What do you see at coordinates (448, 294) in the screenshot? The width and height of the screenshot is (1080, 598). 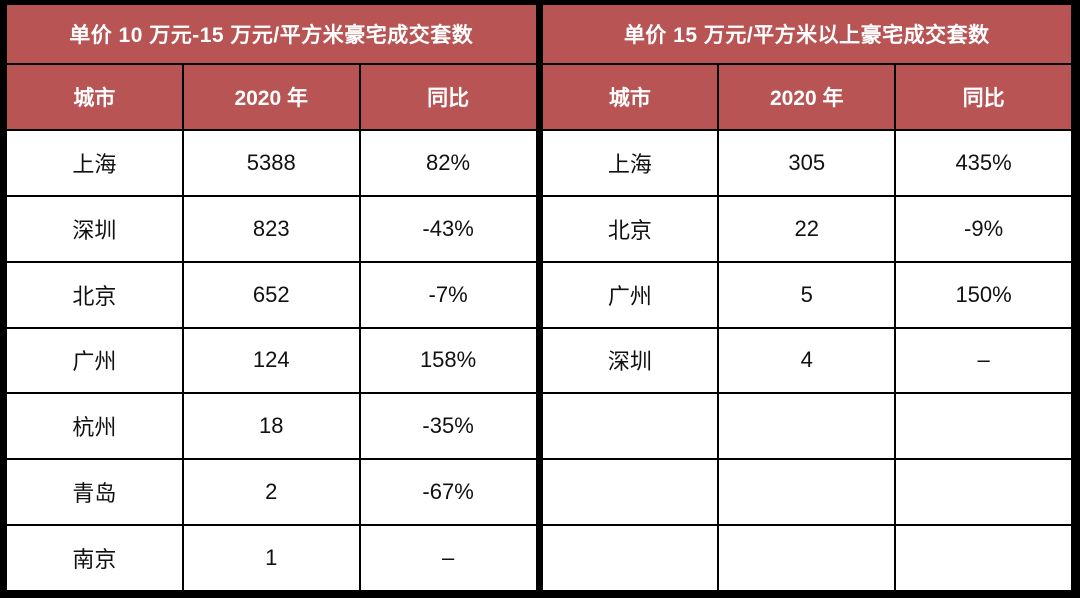 I see `yoy-cell: -7%` at bounding box center [448, 294].